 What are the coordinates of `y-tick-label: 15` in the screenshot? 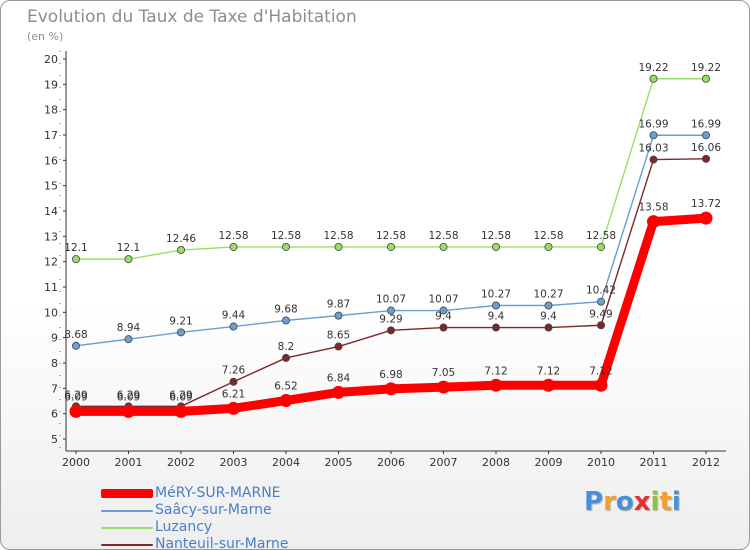 It's located at (51, 186).